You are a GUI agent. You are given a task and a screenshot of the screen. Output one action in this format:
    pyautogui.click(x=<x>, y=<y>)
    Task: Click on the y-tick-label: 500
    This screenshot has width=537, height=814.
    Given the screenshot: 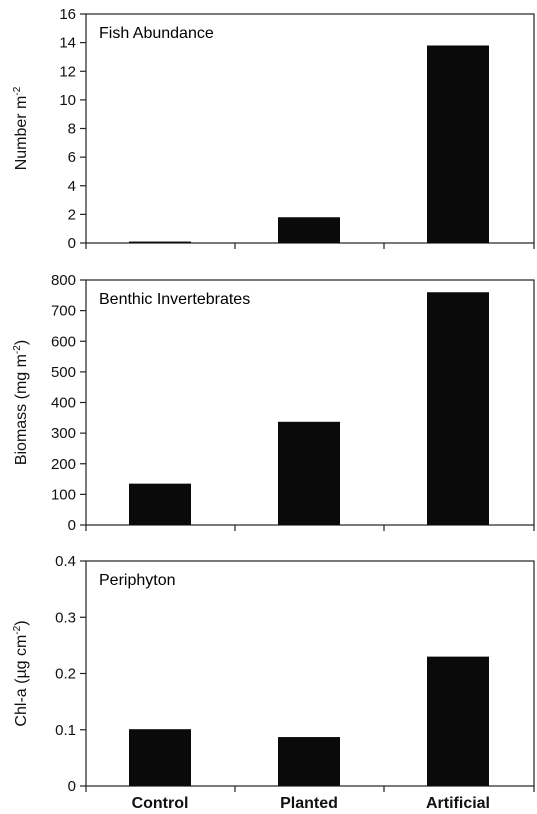 What is the action you would take?
    pyautogui.click(x=63, y=372)
    